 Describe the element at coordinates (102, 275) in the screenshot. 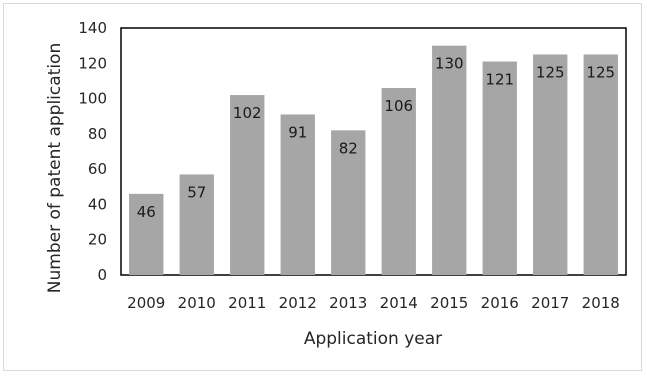

I see `y-tick-label: 0` at that location.